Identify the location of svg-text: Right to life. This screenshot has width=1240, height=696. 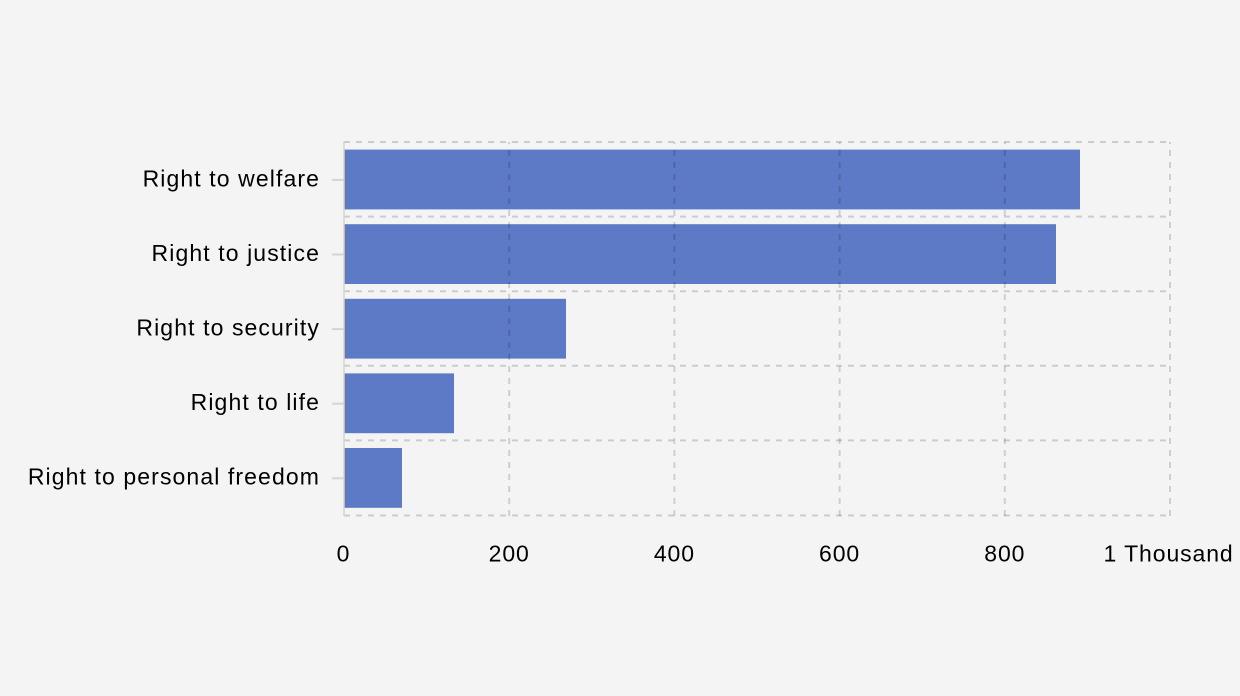
(255, 402).